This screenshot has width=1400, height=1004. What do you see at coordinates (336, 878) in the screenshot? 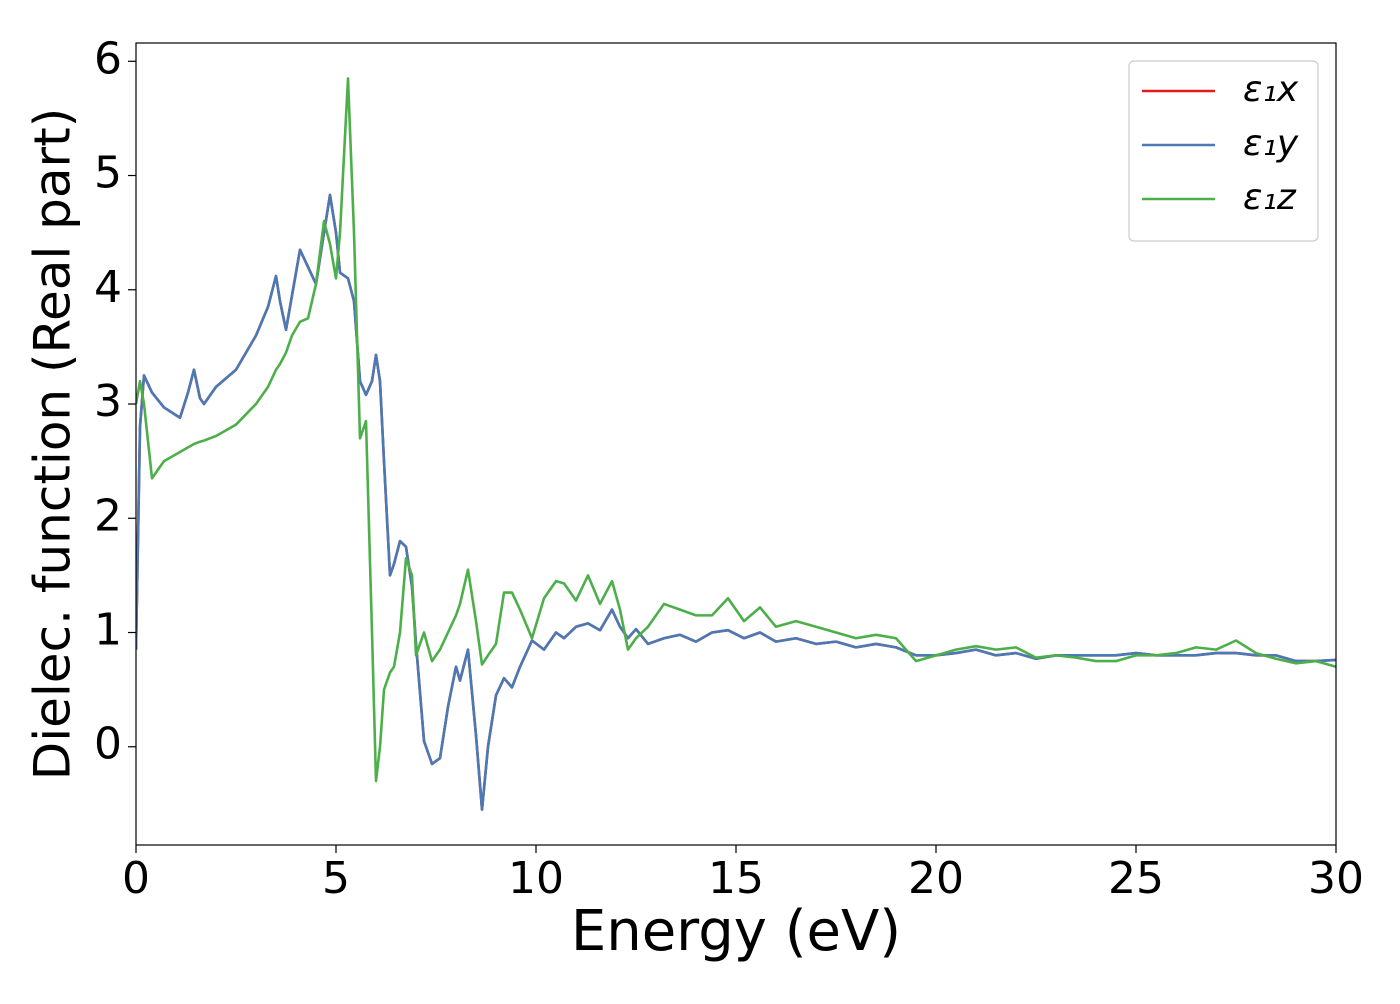
I see `x-tick-label: 5` at bounding box center [336, 878].